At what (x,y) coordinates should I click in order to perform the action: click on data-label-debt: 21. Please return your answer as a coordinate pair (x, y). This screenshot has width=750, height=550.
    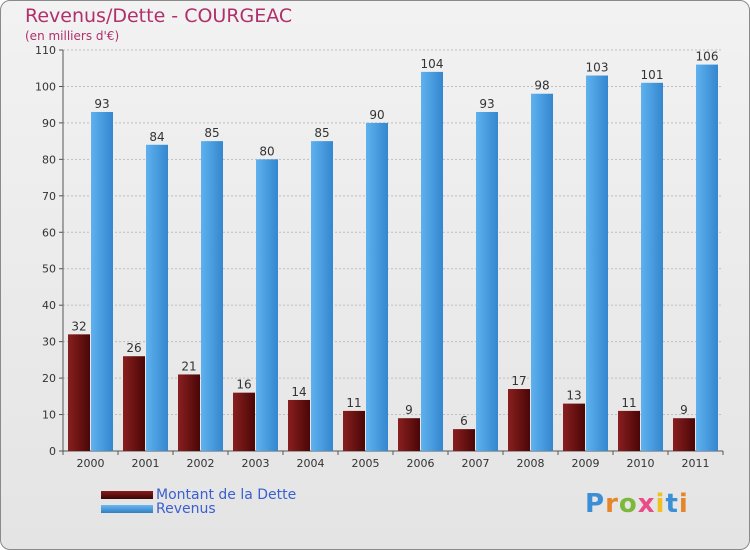
    Looking at the image, I should click on (188, 366).